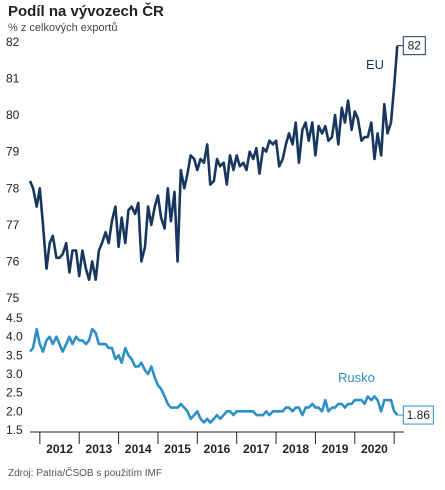  I want to click on y-tick-label: 77, so click(13, 225).